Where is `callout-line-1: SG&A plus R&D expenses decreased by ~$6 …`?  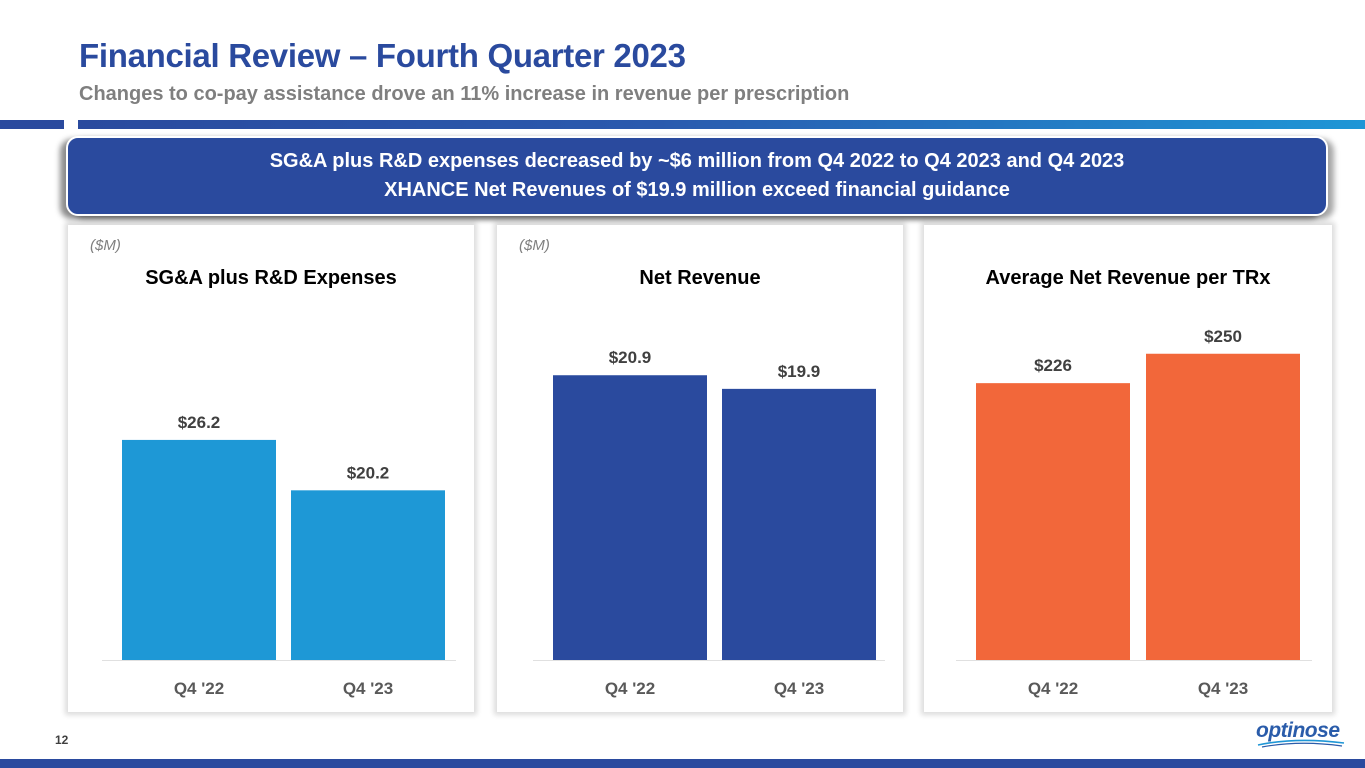 callout-line-1: SG&A plus R&D expenses decreased by ~$6 … is located at coordinates (697, 161).